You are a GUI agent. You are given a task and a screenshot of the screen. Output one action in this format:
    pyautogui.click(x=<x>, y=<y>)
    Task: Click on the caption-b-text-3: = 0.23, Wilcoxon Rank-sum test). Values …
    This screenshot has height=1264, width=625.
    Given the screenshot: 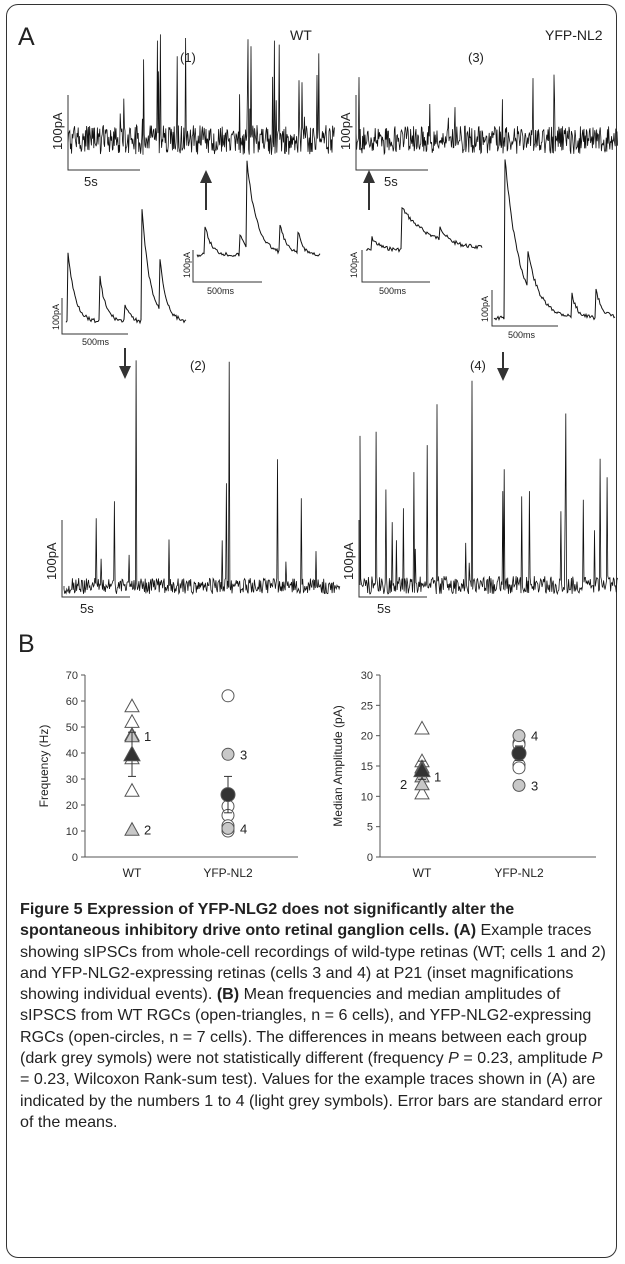 What is the action you would take?
    pyautogui.click(x=311, y=1100)
    